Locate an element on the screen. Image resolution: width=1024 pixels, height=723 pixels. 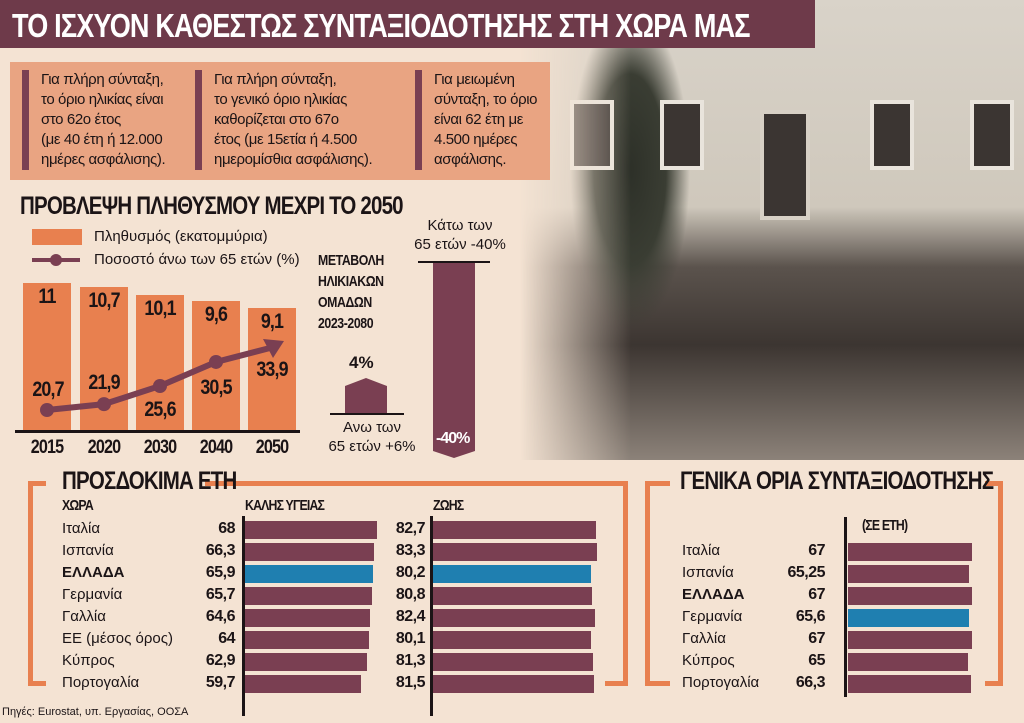
population-value: 9,1 is located at coordinates (272, 322).